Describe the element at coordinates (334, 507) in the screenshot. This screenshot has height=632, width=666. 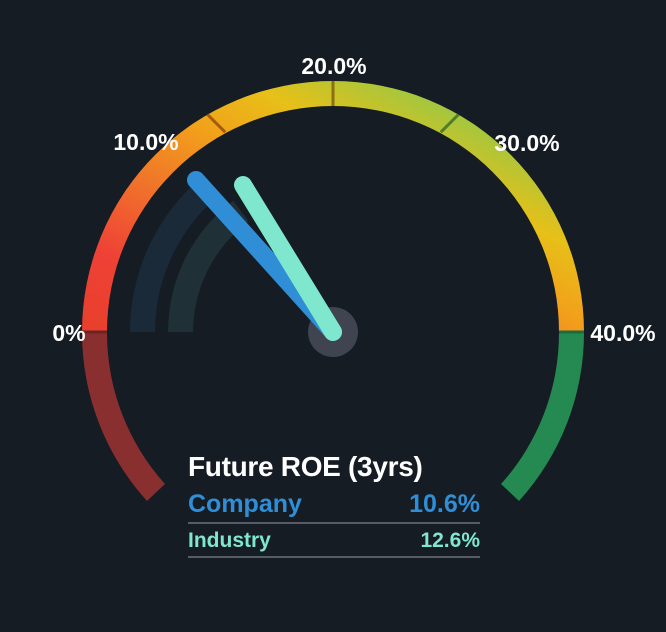
I see `legend-row-company: Company 10.6%` at that location.